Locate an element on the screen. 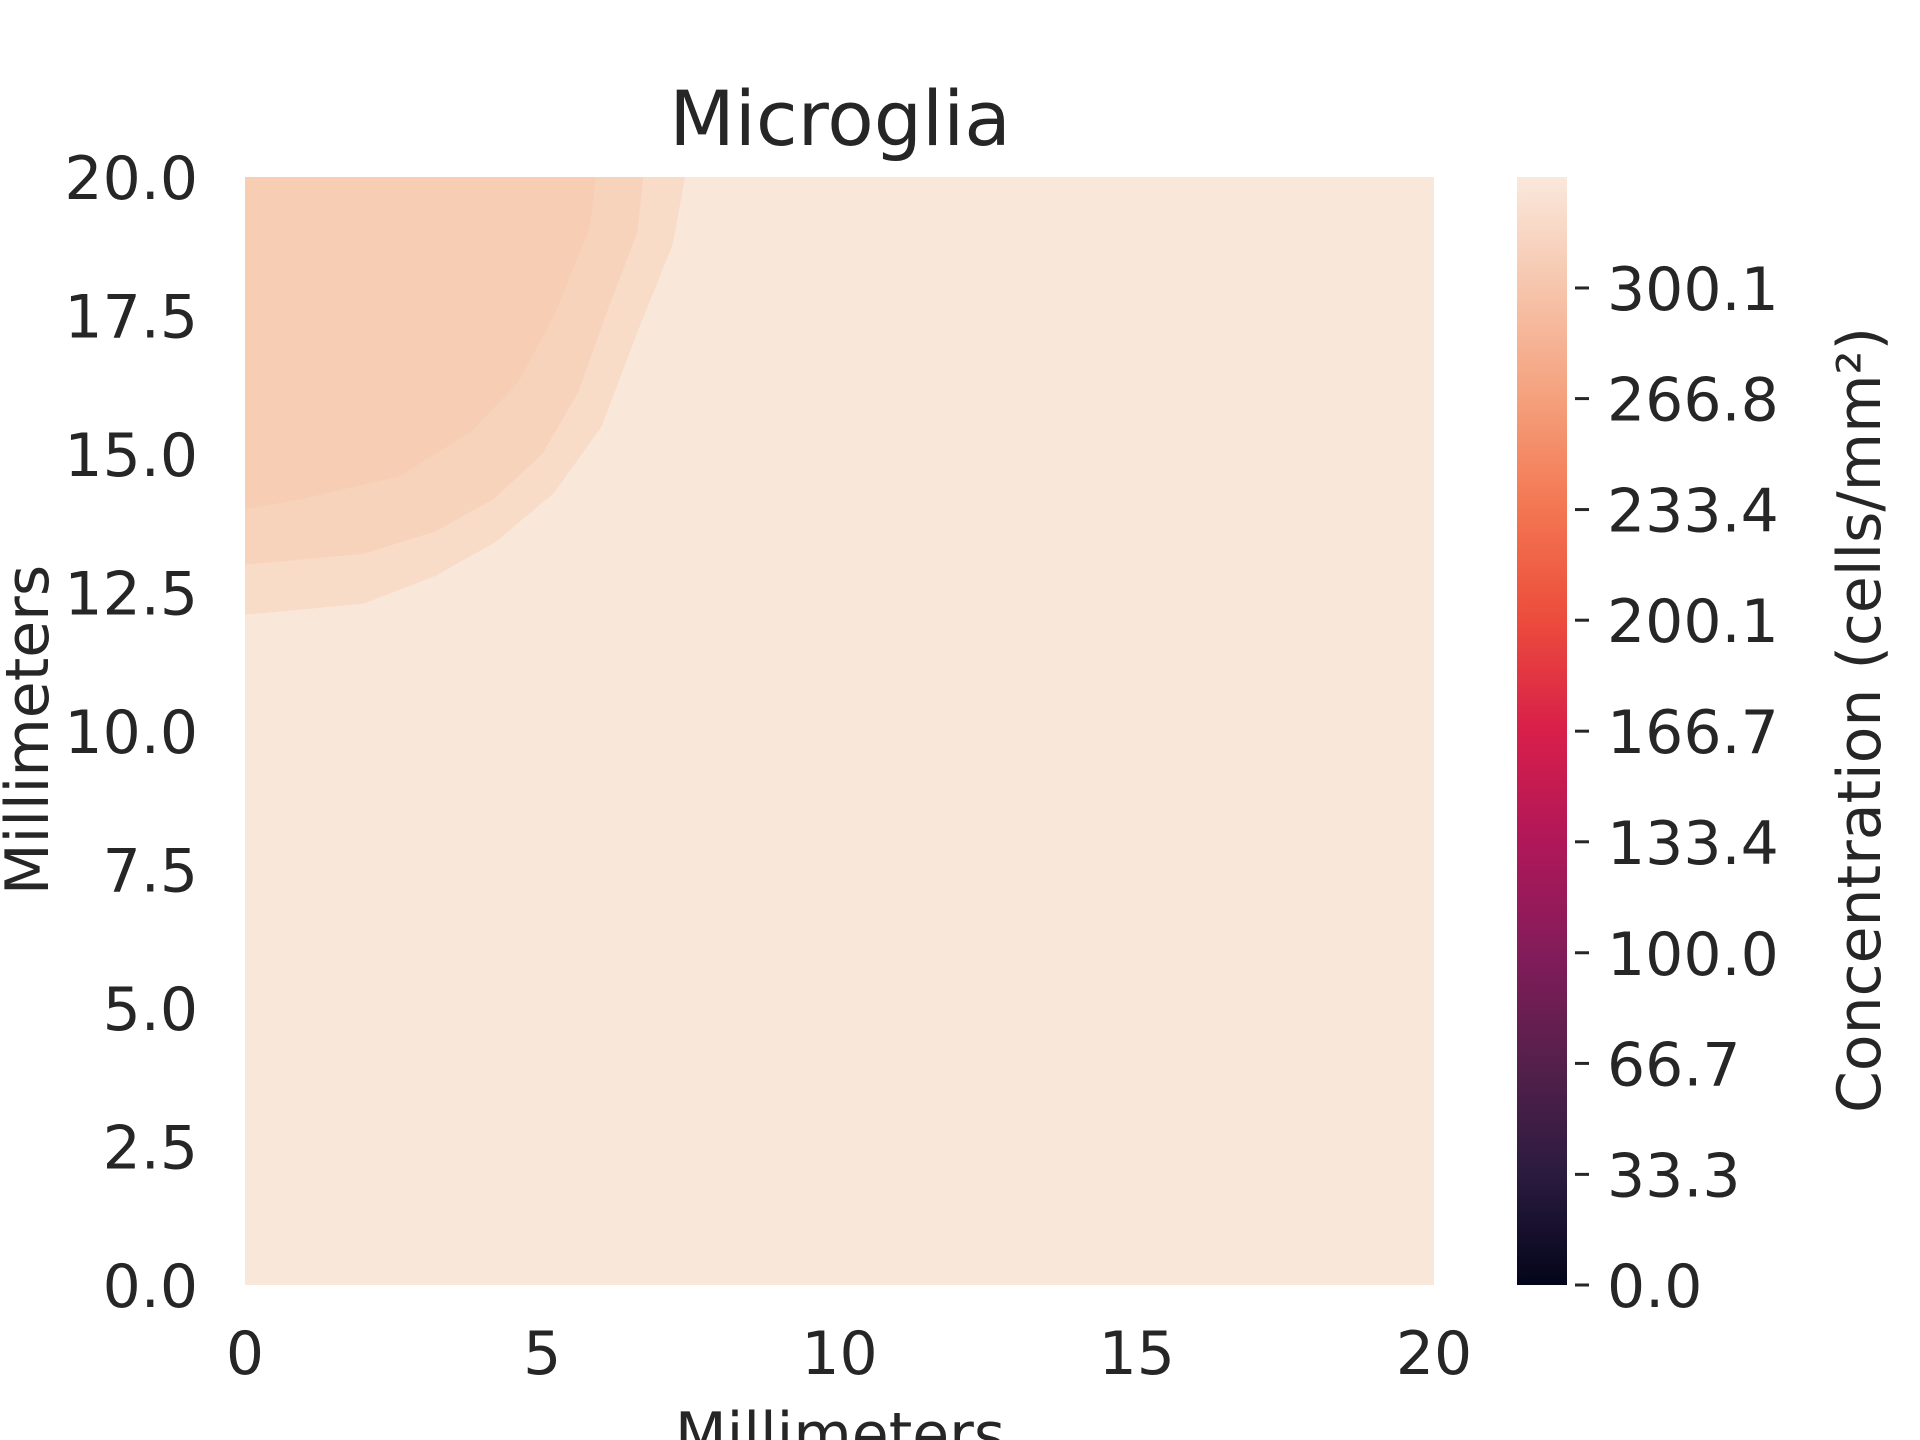  y-tick-label: 2.5 is located at coordinates (150, 1149).